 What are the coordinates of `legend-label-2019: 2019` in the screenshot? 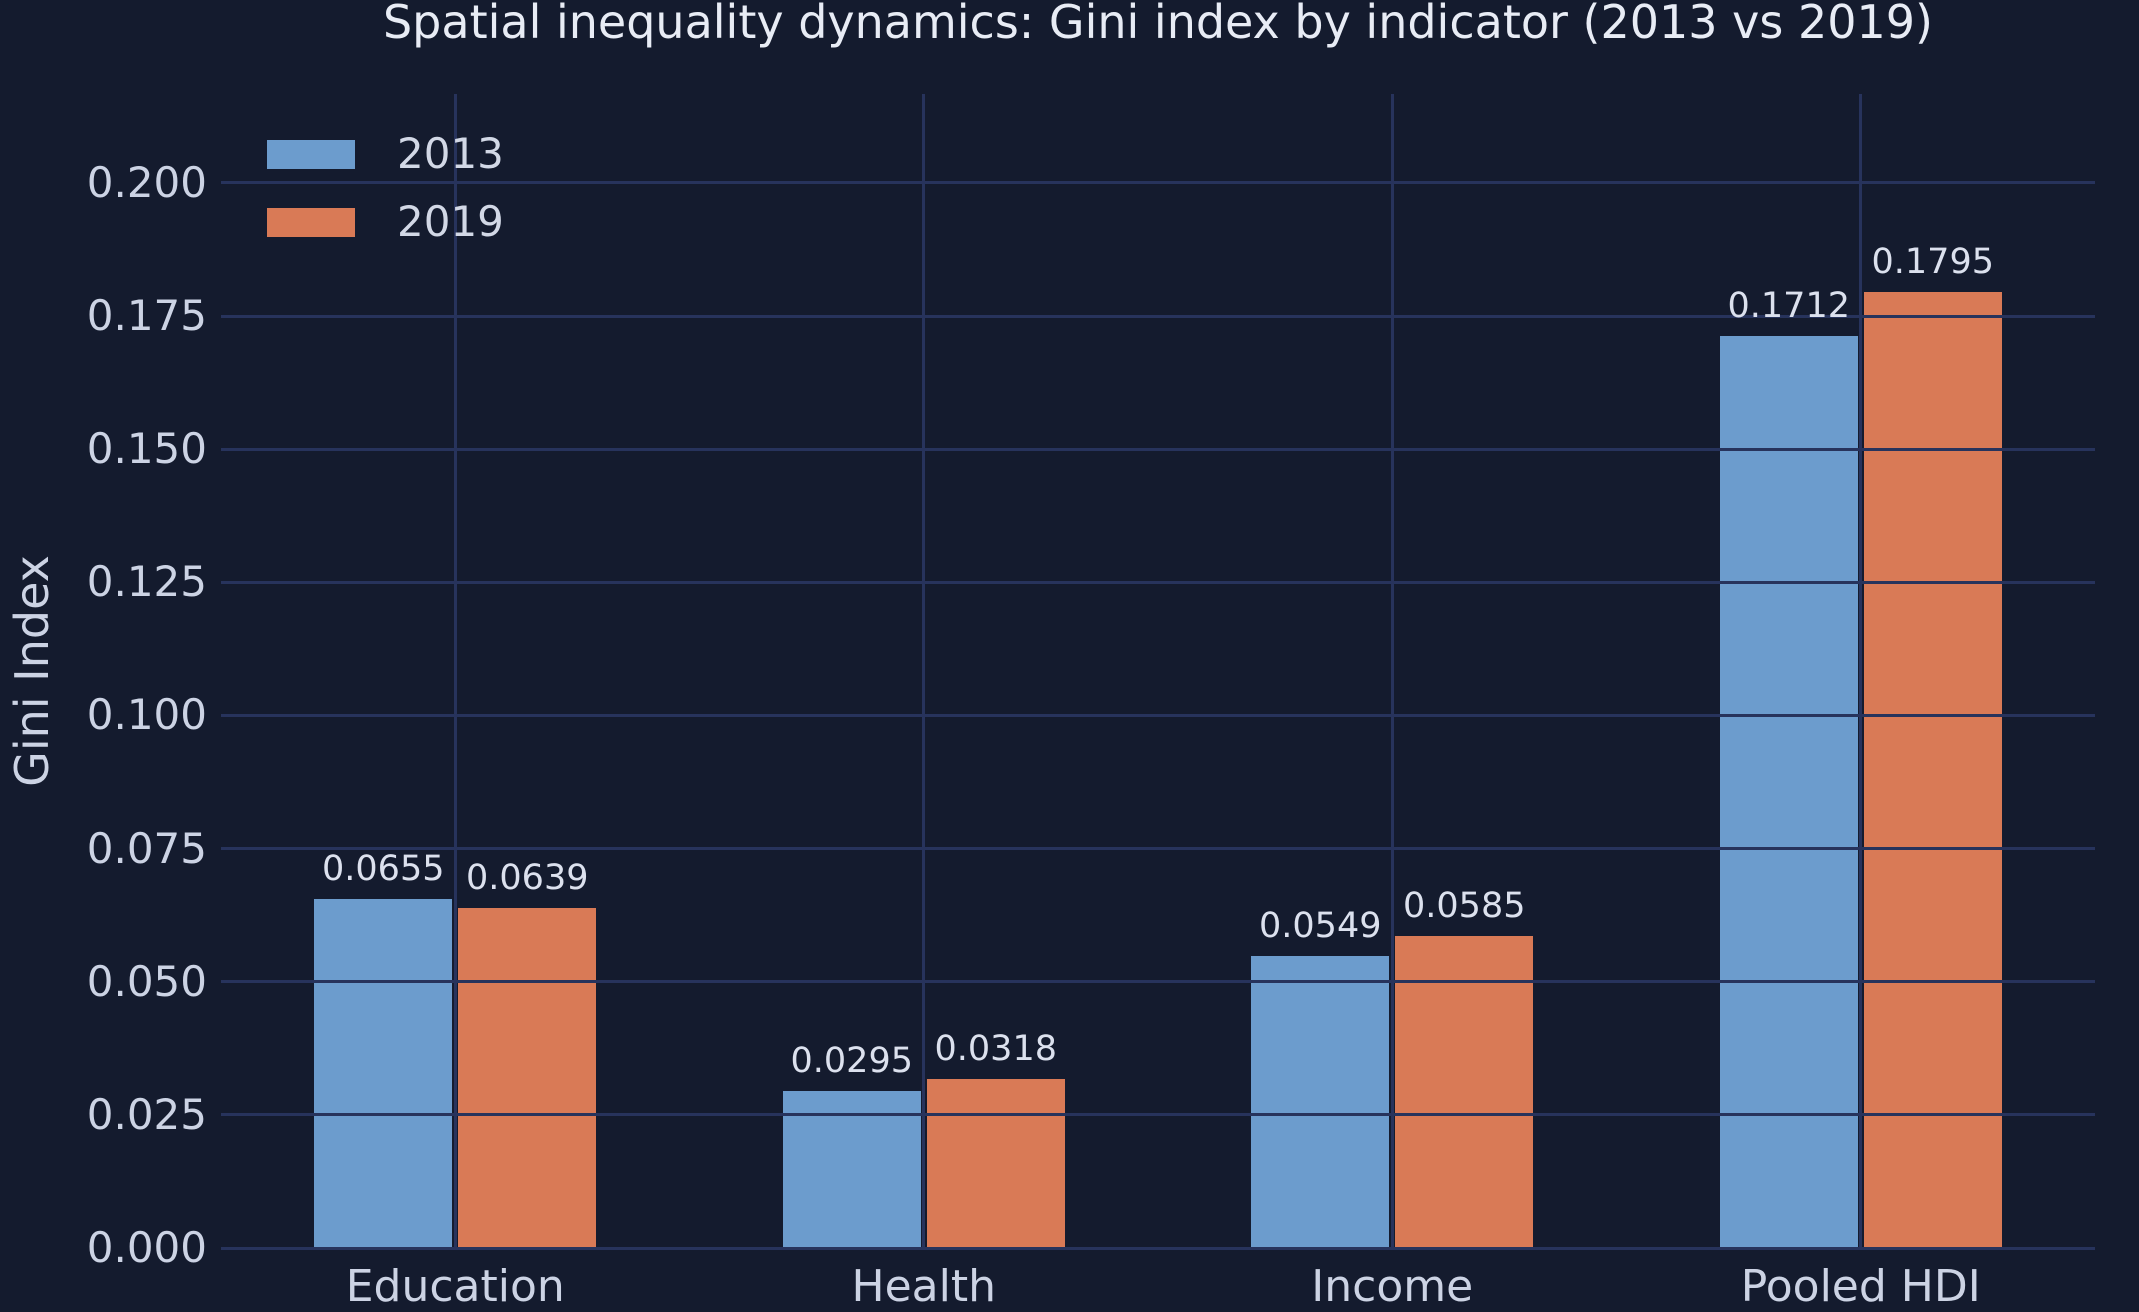 It's located at (450, 221).